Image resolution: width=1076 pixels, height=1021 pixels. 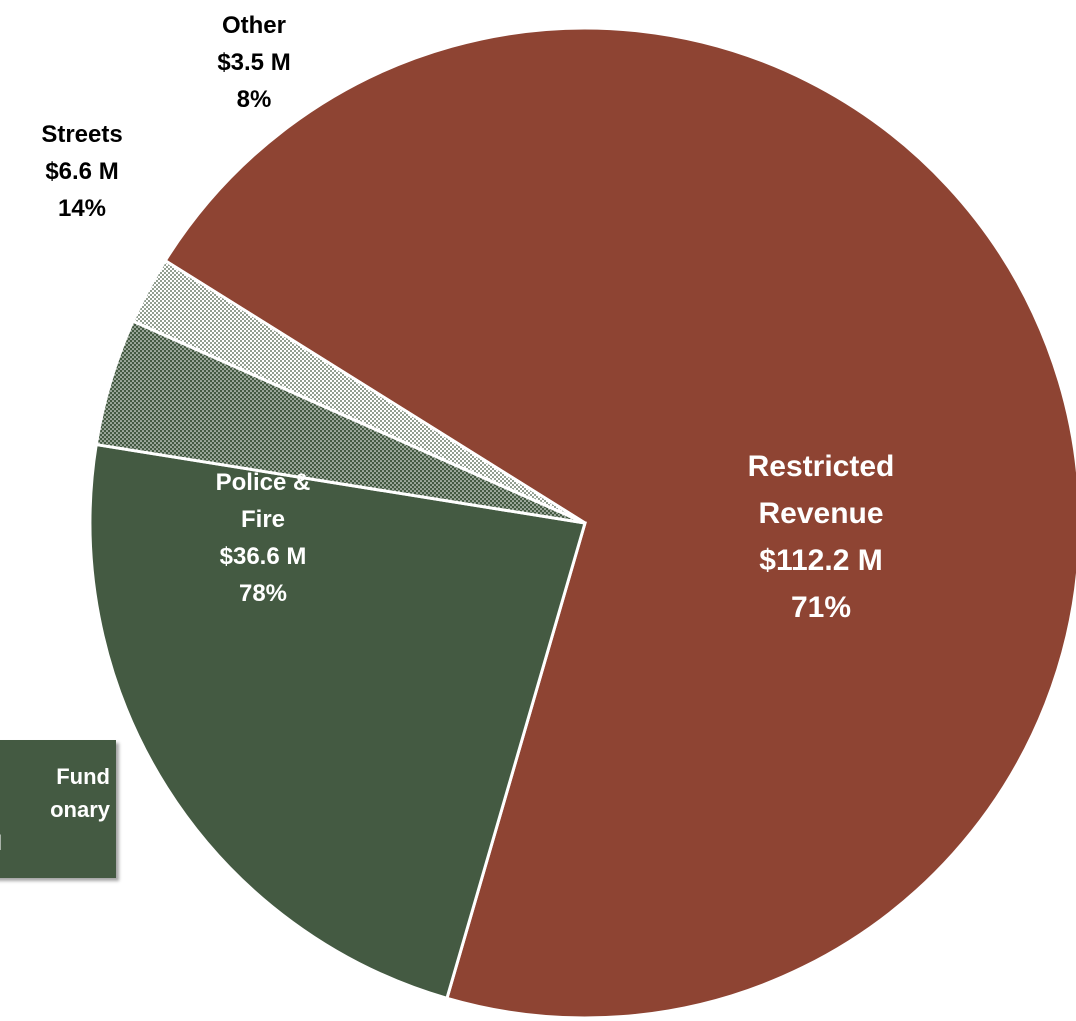 What do you see at coordinates (263, 519) in the screenshot?
I see `label-line: Fire` at bounding box center [263, 519].